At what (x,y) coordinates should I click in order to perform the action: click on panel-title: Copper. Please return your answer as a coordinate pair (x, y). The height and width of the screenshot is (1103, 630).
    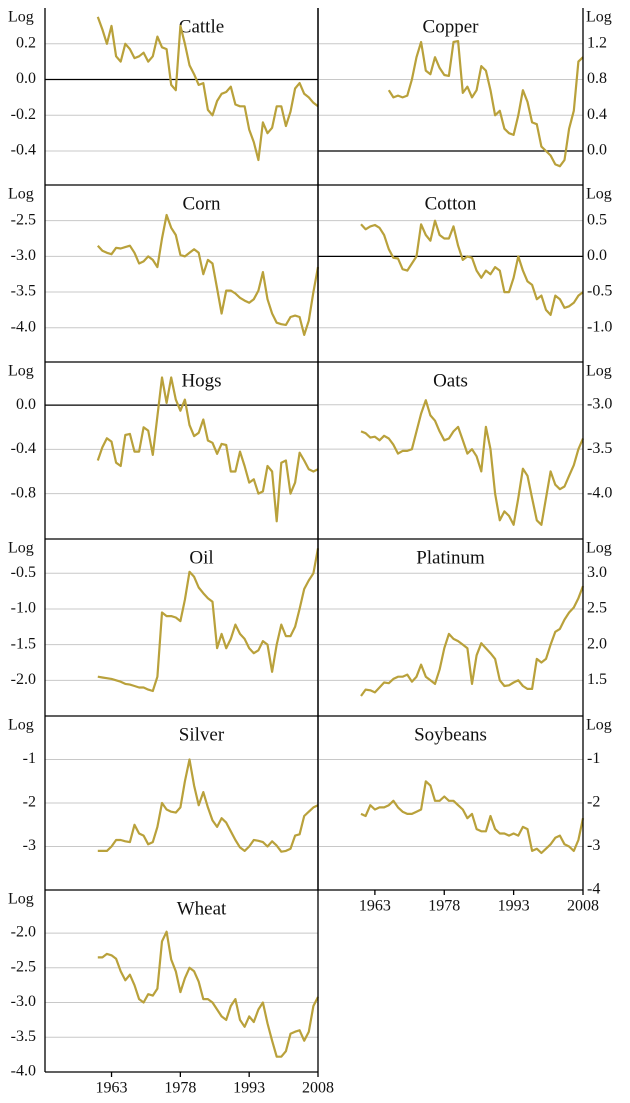
    Looking at the image, I should click on (451, 26).